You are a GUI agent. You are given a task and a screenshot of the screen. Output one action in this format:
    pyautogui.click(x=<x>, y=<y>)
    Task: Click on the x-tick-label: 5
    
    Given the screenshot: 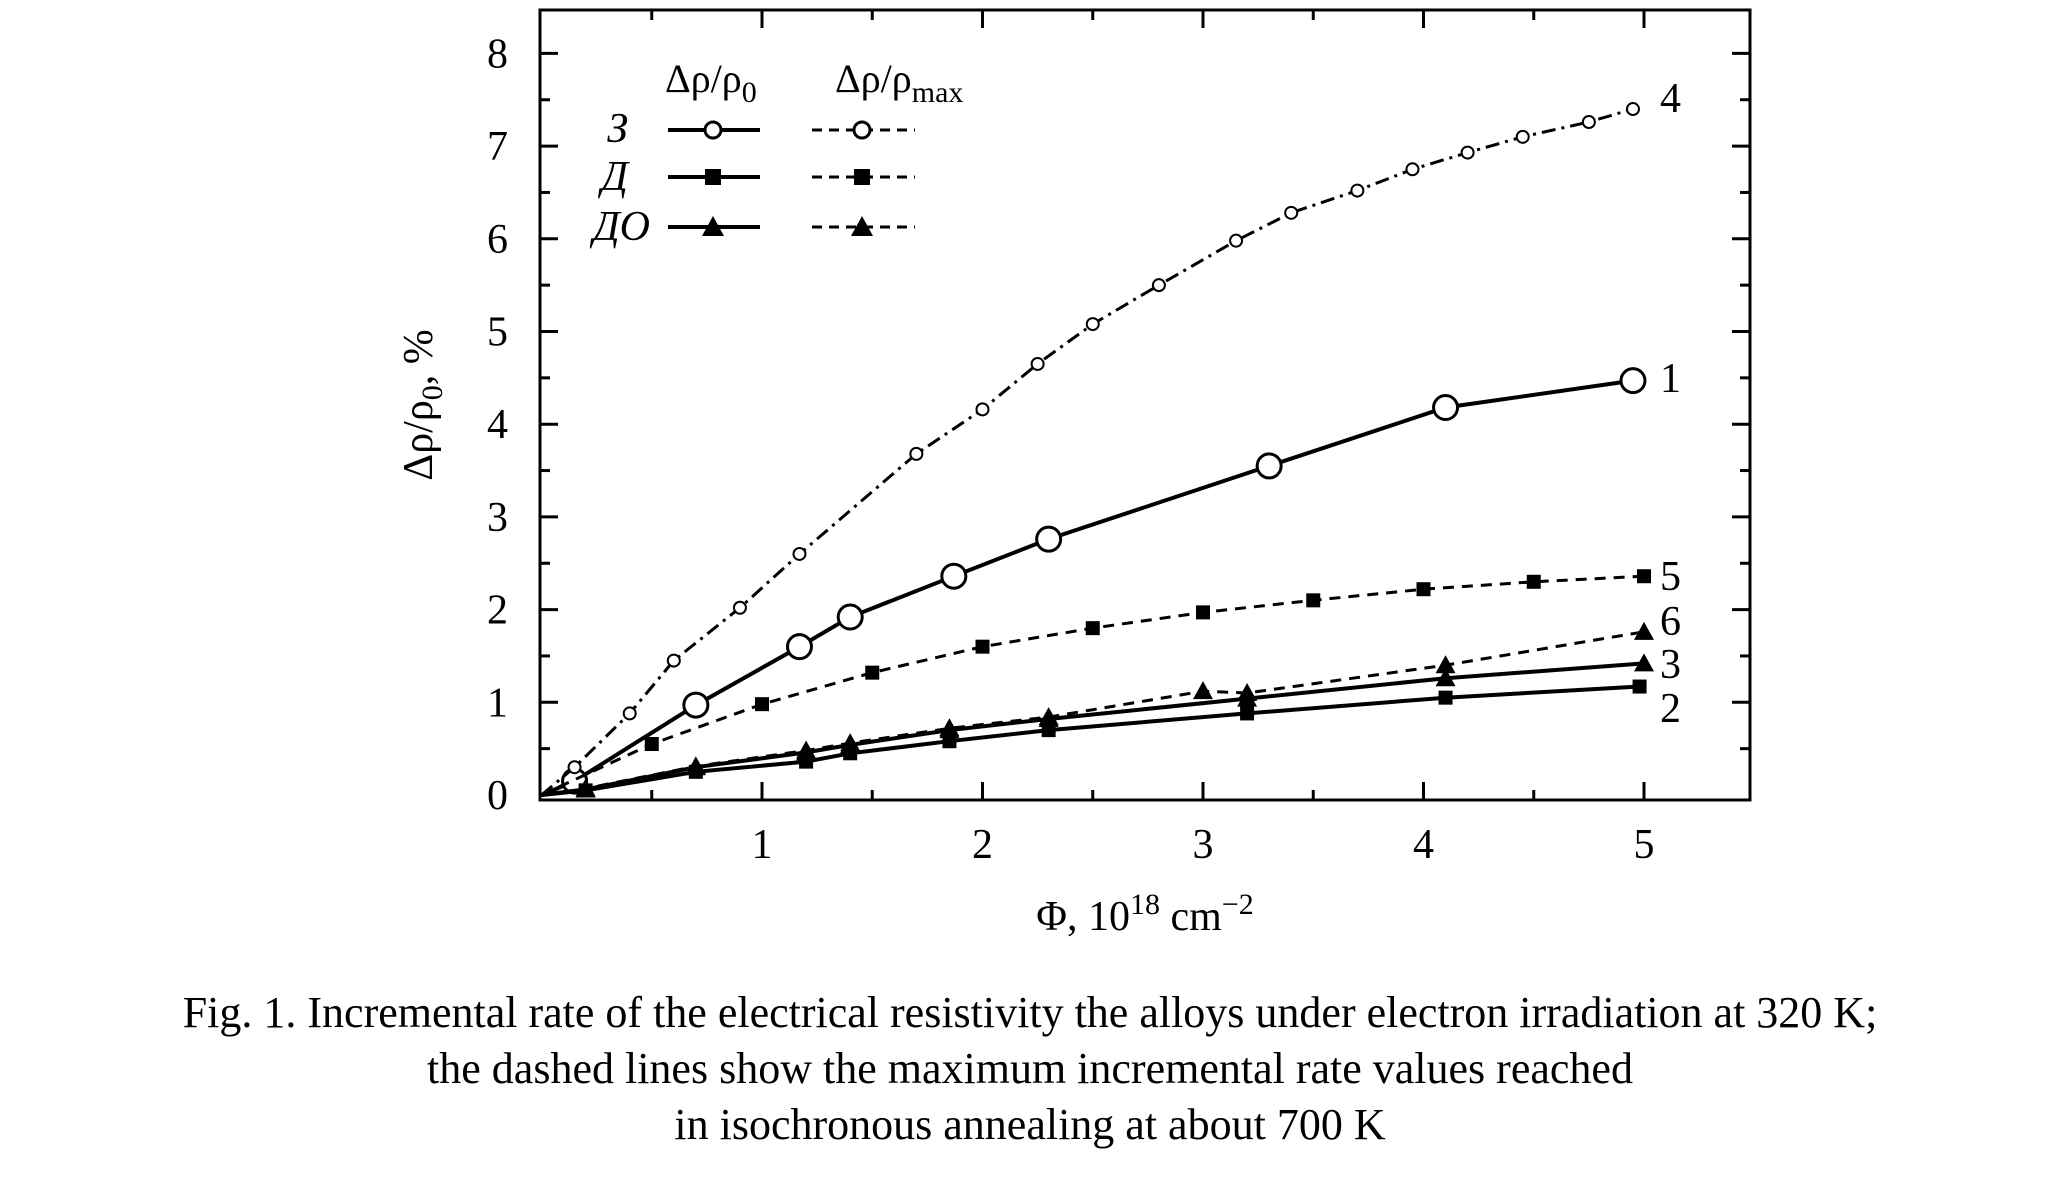 What is the action you would take?
    pyautogui.click(x=1644, y=845)
    